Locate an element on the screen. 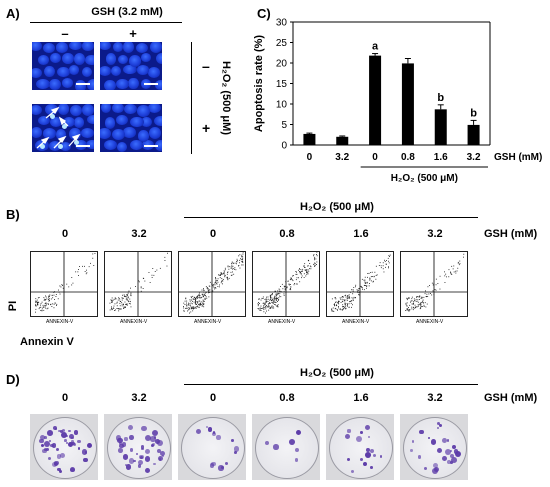 Image resolution: width=550 pixels, height=487 pixels. colony-dish is located at coordinates (286, 447).